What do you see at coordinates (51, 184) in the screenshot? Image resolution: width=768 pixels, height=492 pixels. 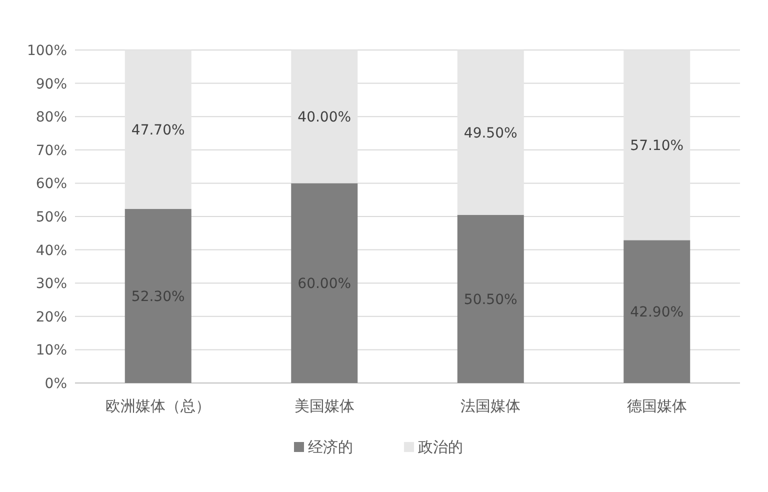 I see `y-tick-label: 60%` at bounding box center [51, 184].